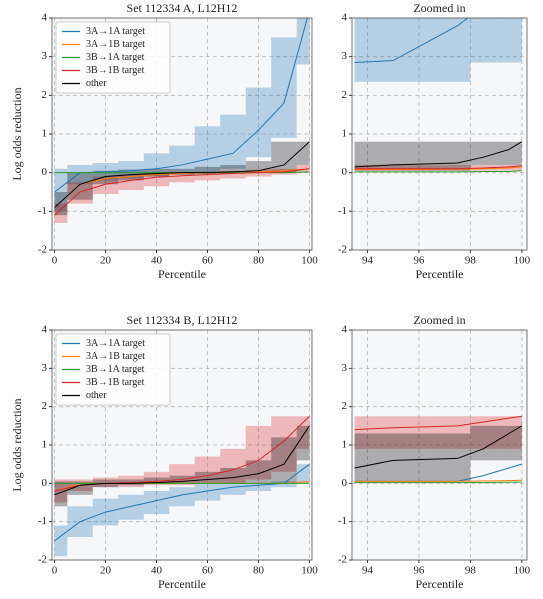 This screenshot has width=543, height=599. Describe the element at coordinates (115, 44) in the screenshot. I see `legend-label: 3A→1B target` at that location.